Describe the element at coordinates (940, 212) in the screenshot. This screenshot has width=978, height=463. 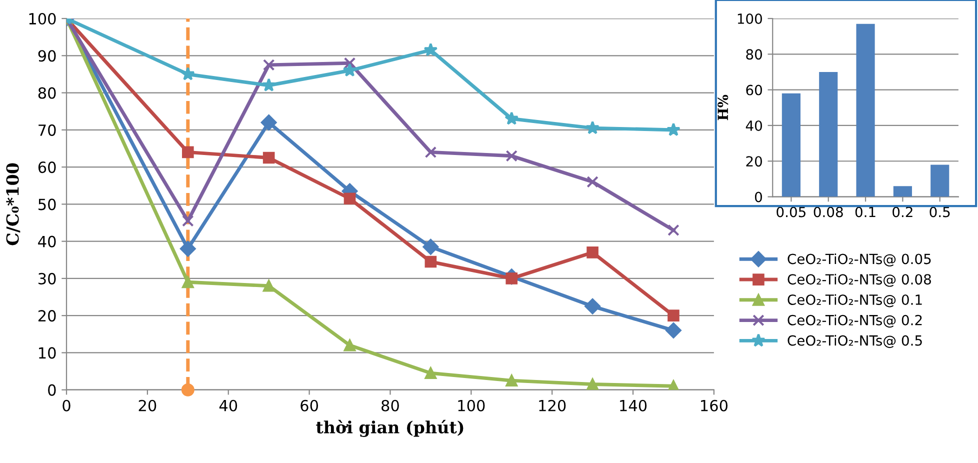
I see `x-tick-label: 0.5` at that location.